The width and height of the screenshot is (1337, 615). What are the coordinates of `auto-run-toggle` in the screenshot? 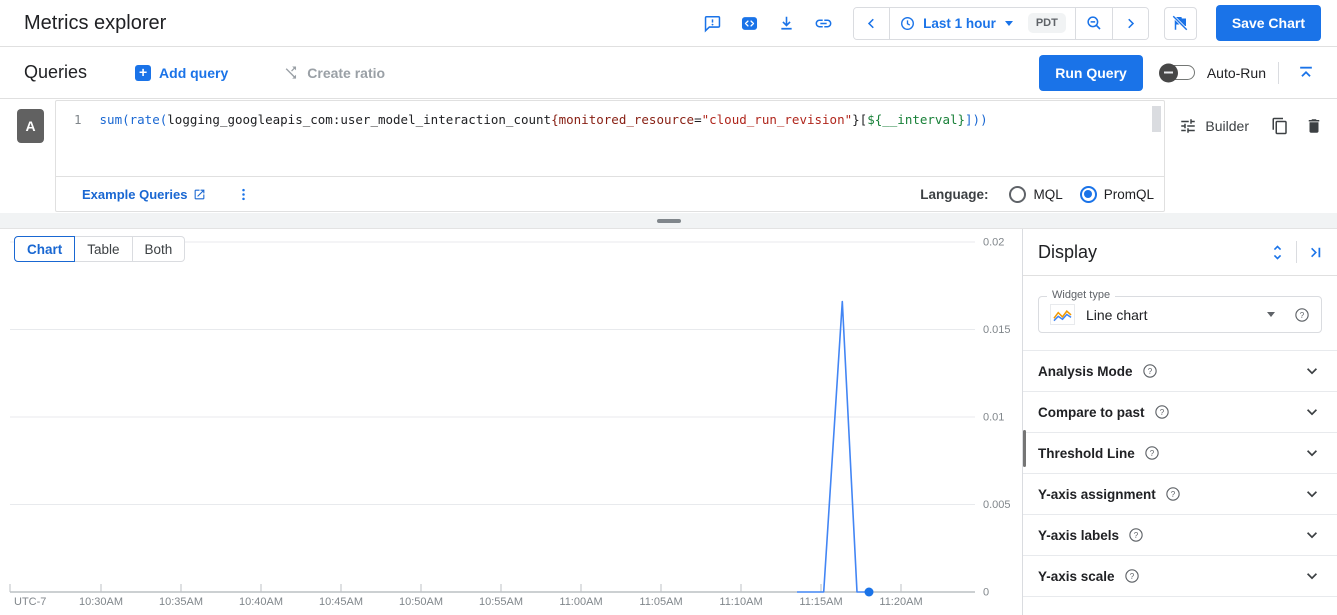 It's located at (1176, 72).